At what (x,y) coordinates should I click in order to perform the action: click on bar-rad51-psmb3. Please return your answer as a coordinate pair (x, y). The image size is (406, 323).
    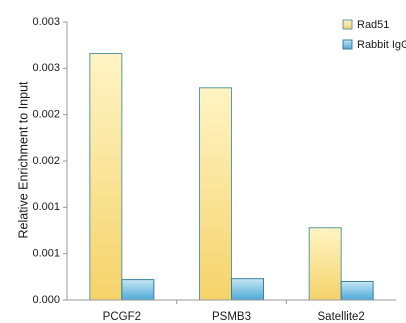
    Looking at the image, I should click on (215, 194).